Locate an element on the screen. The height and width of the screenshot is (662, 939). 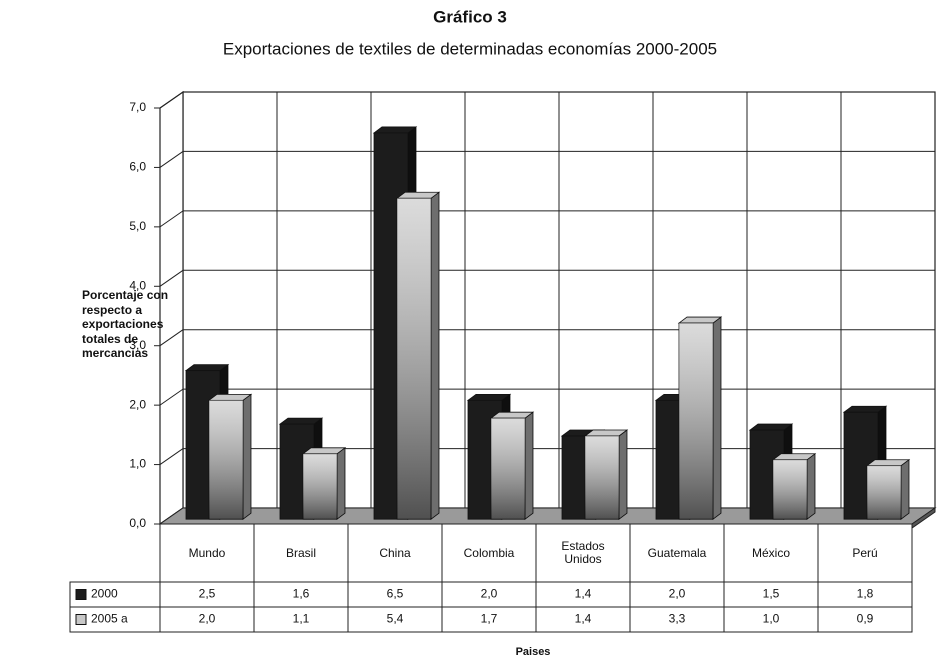
y-tick-label: 5,0 is located at coordinates (137, 226).